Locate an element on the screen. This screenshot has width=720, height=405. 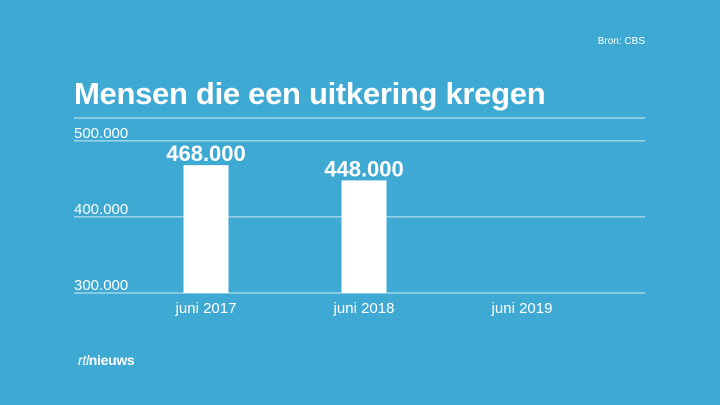
bar-data-label: 468.000 is located at coordinates (206, 153).